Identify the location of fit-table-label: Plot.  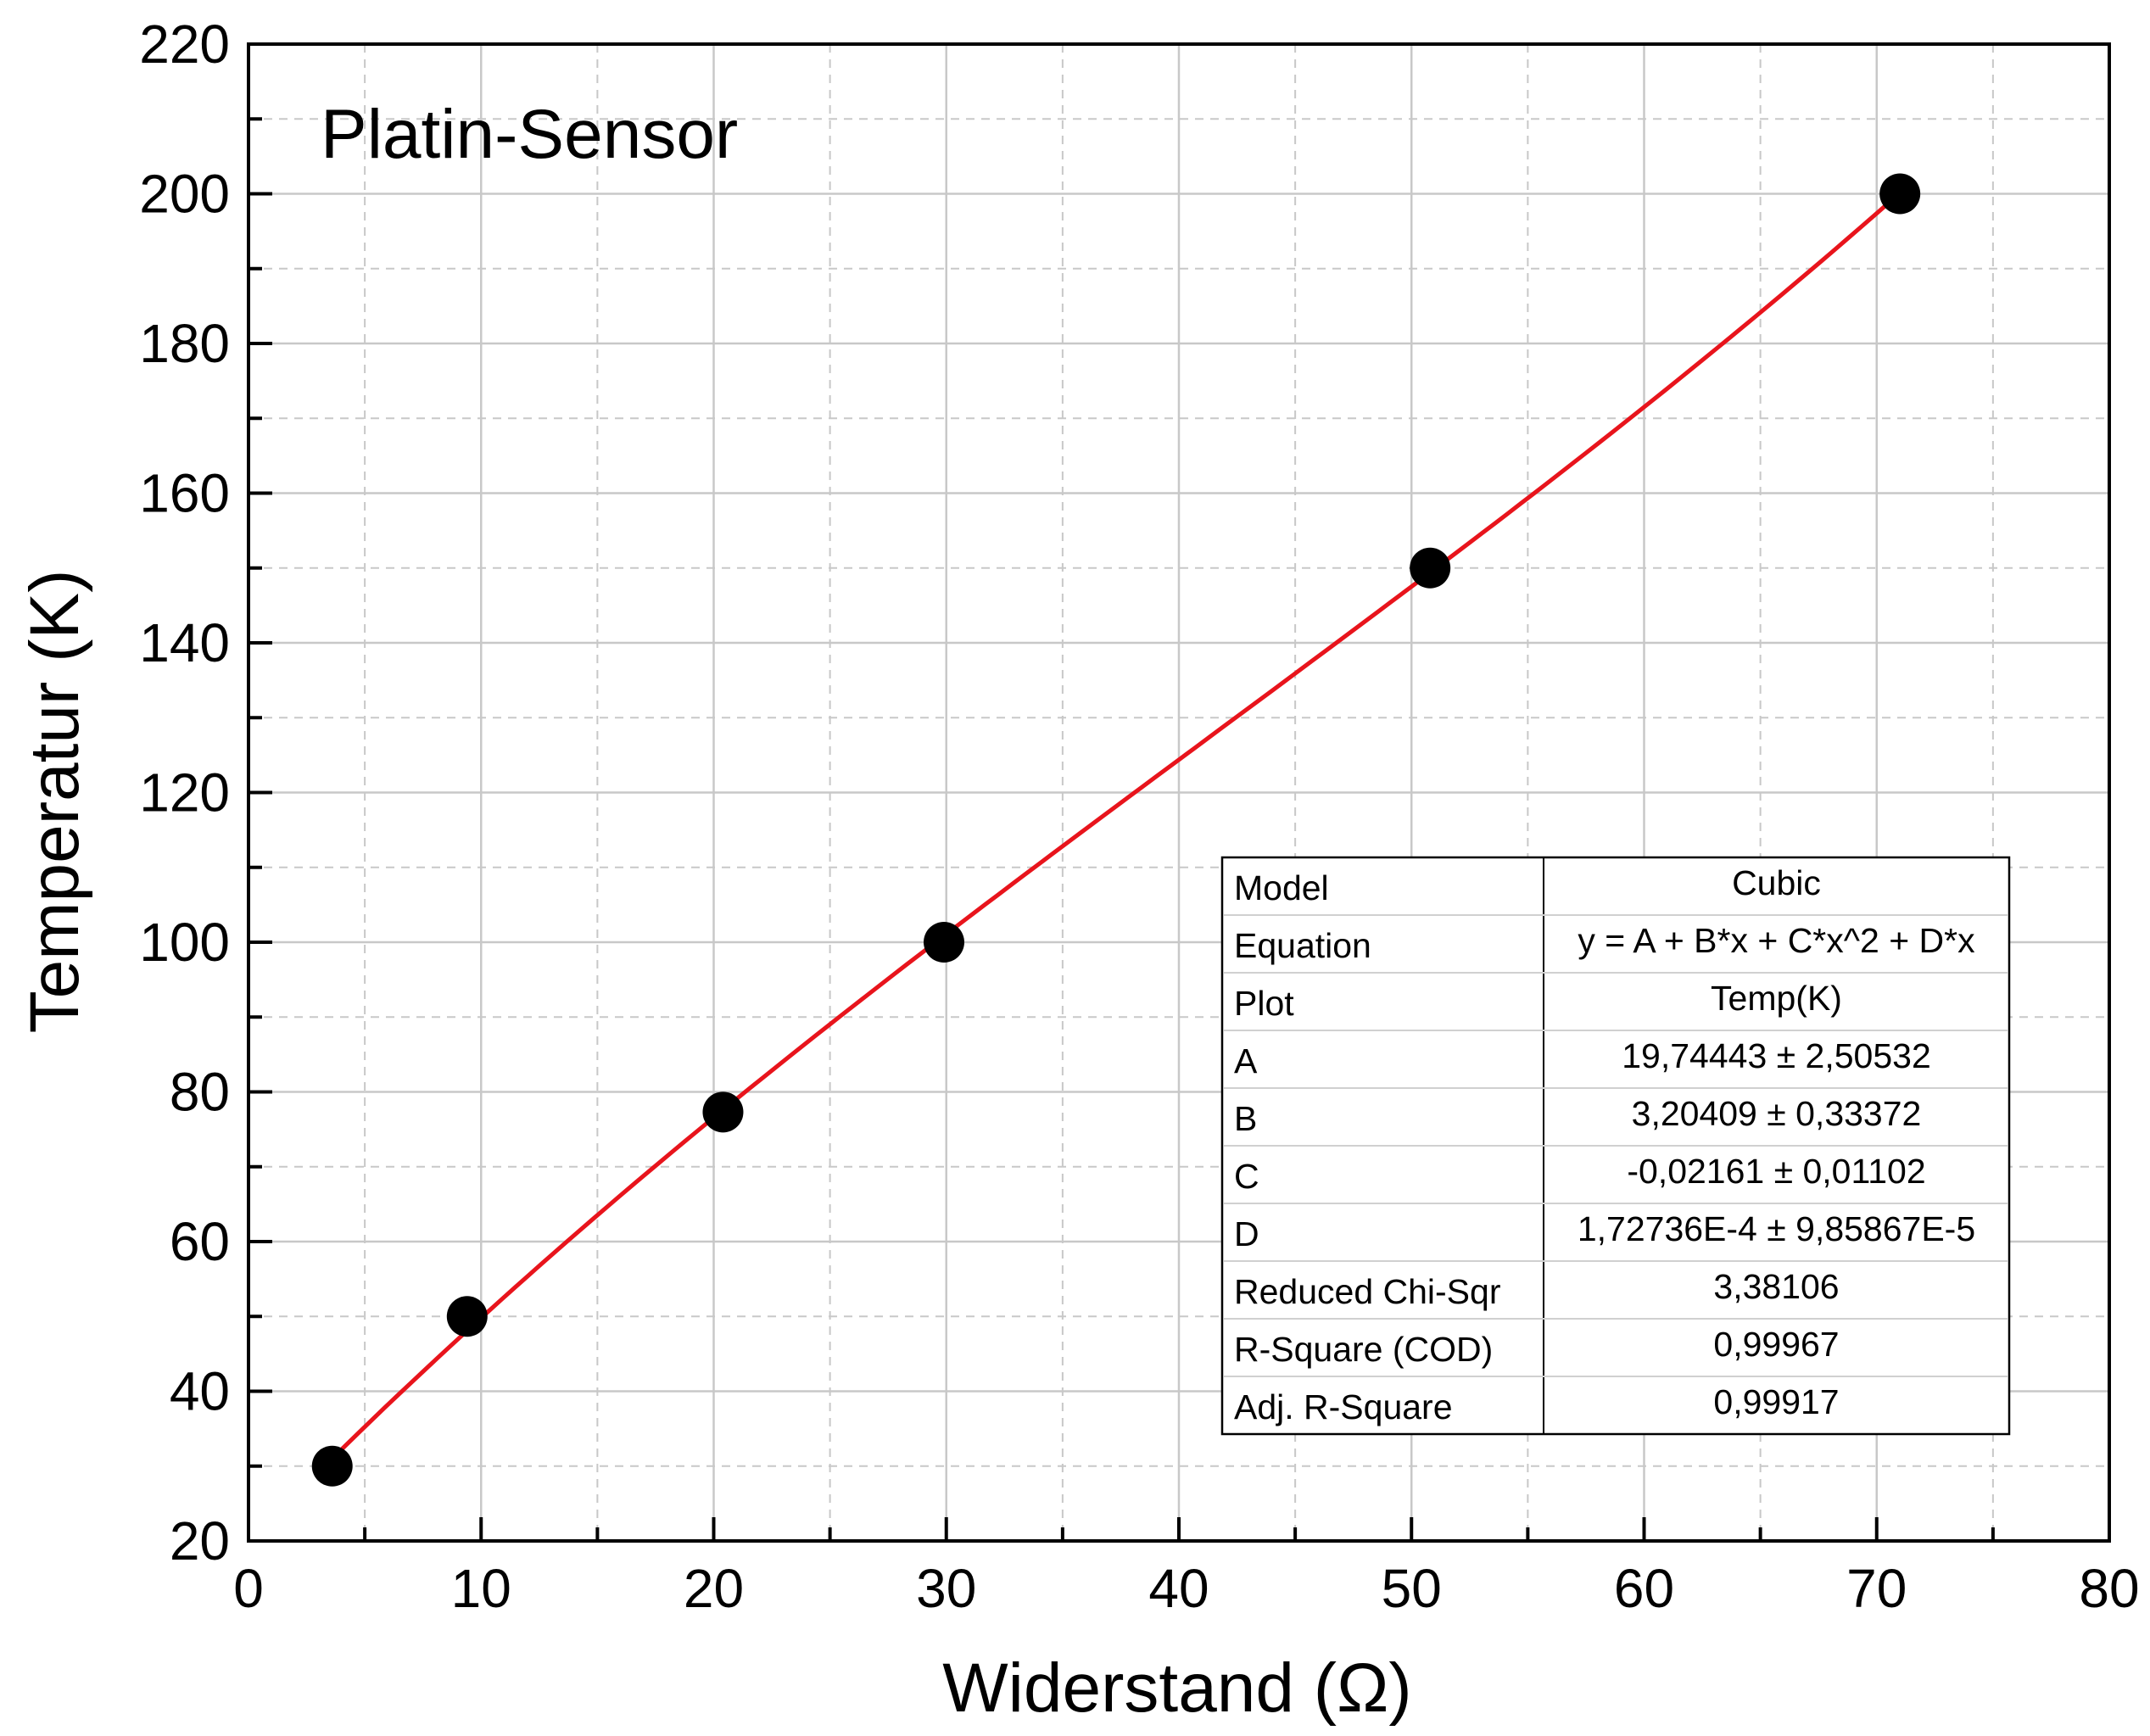
(1264, 1003).